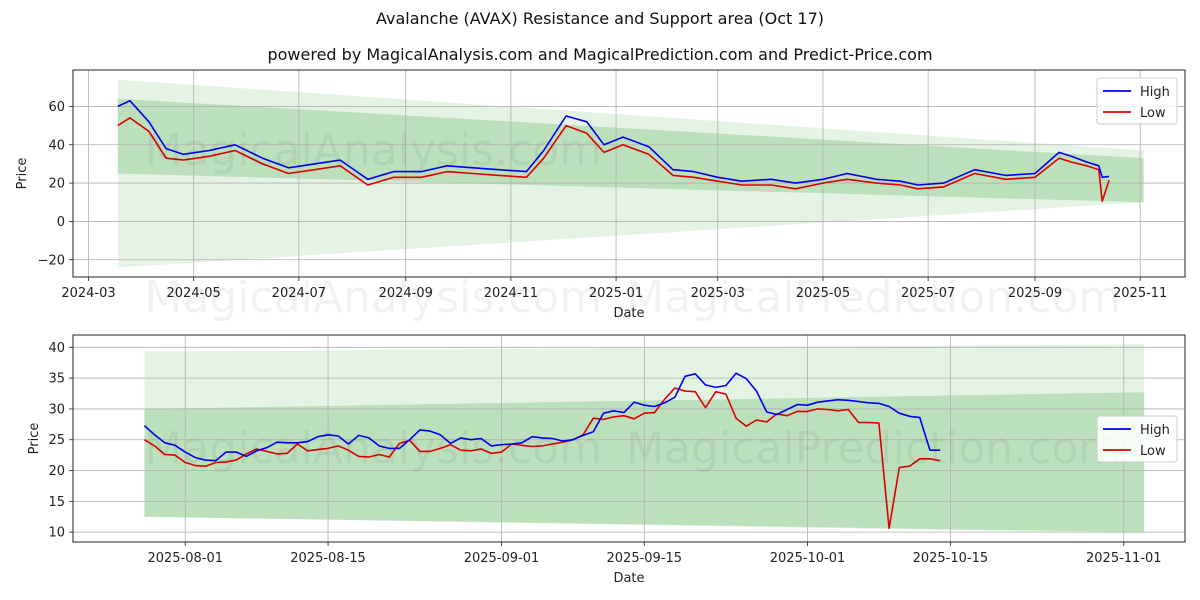 The width and height of the screenshot is (1200, 600). What do you see at coordinates (1155, 92) in the screenshot?
I see `legend-high-1-label: High` at bounding box center [1155, 92].